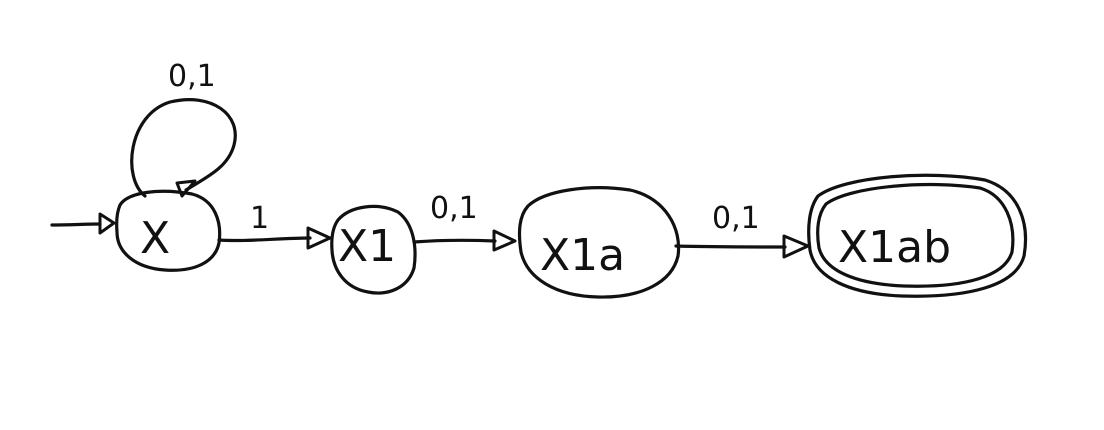  I want to click on state-x1: X1, so click(373, 249).